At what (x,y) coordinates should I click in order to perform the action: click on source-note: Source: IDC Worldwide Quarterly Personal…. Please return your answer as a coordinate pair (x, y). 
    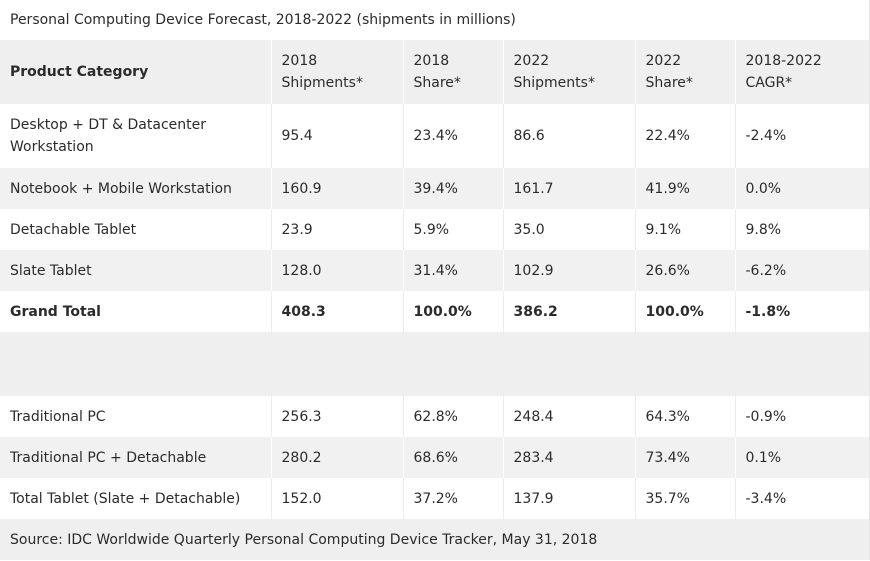
    Looking at the image, I should click on (435, 539).